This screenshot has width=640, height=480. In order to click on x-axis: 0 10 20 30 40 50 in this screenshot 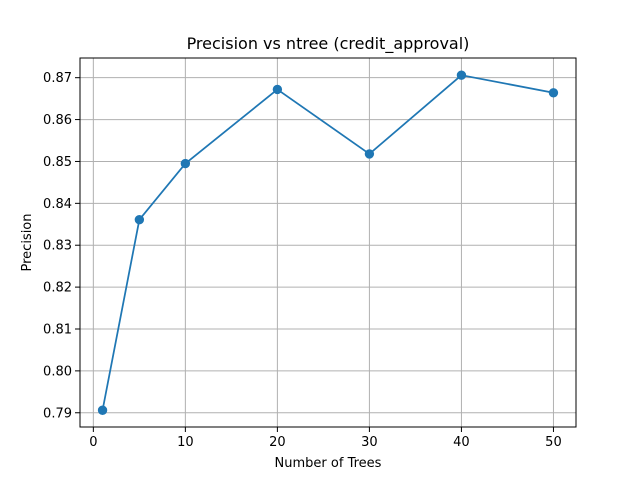, I will do `click(325, 438)`.